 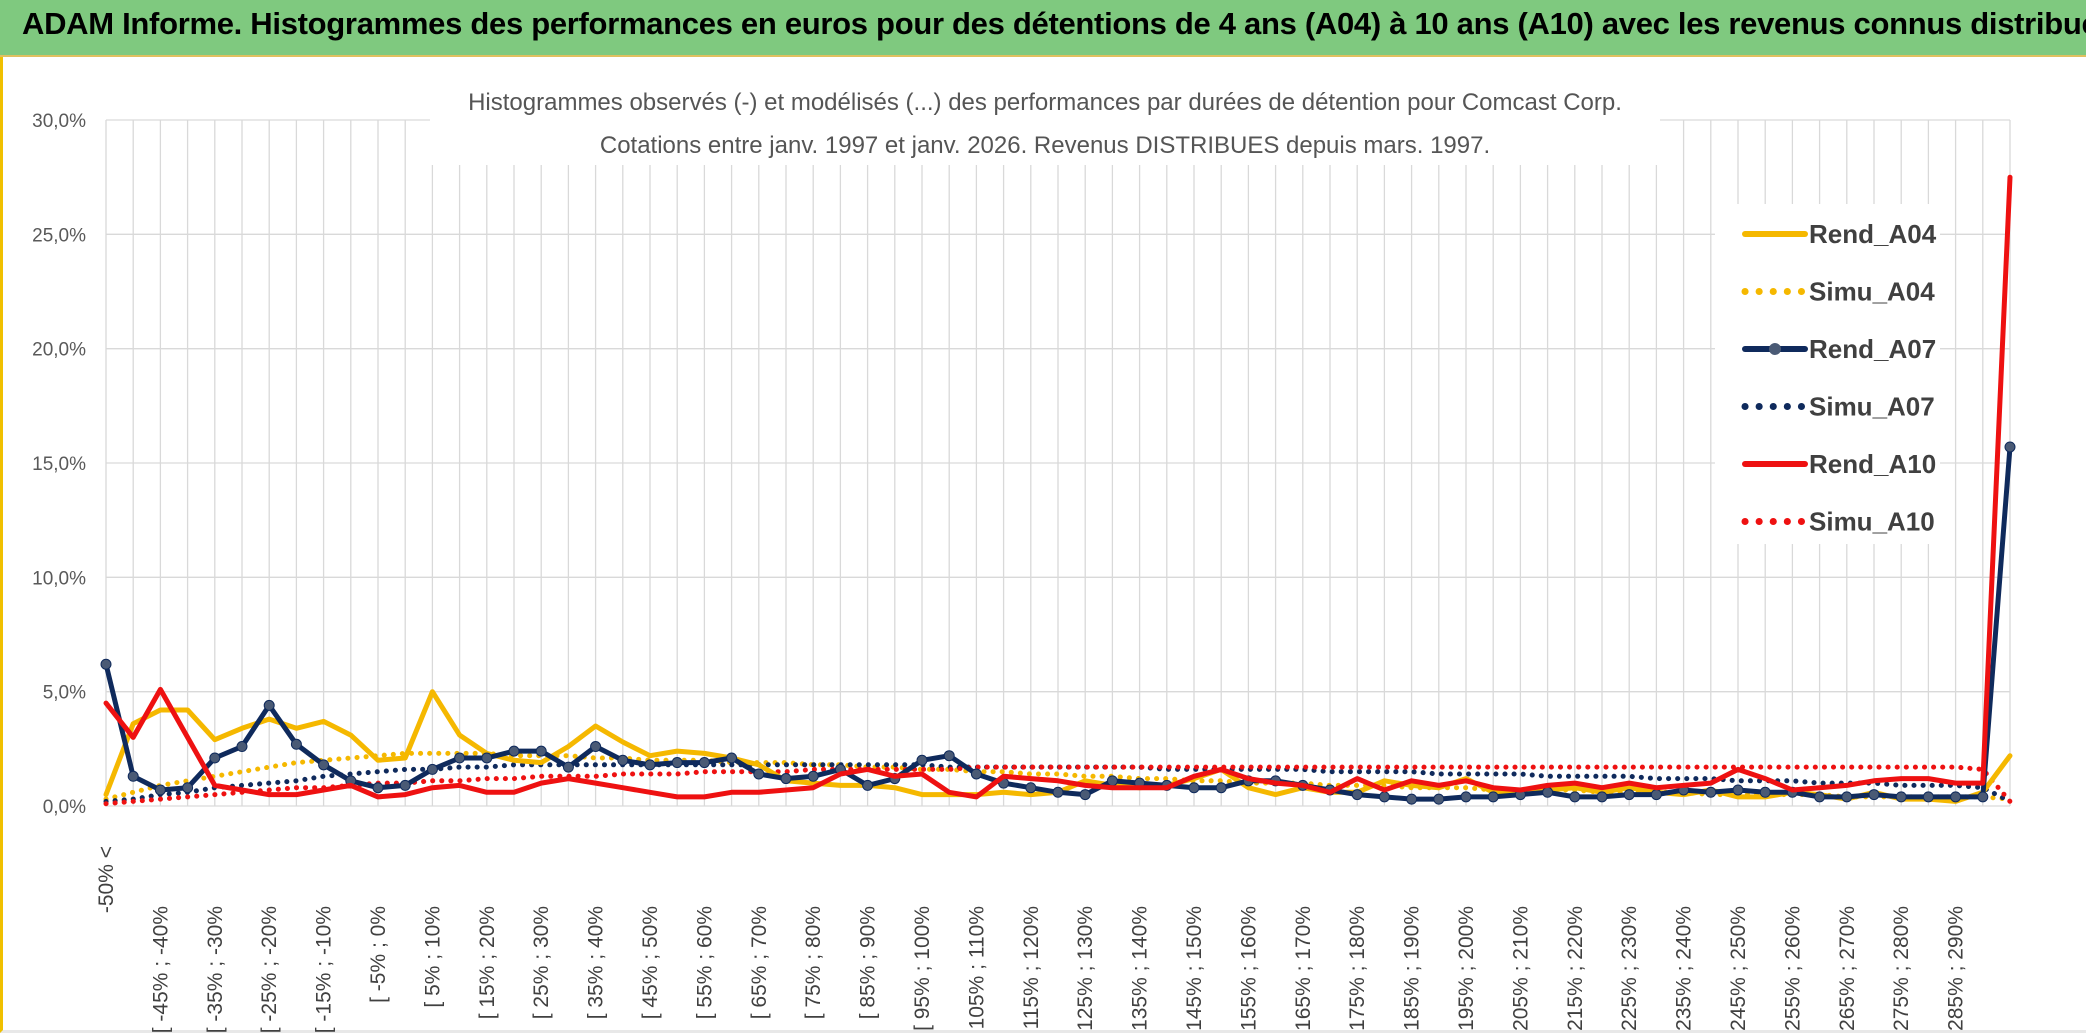 What do you see at coordinates (1194, 969) in the screenshot?
I see `x-tick-label: [ 145% ; 150%` at bounding box center [1194, 969].